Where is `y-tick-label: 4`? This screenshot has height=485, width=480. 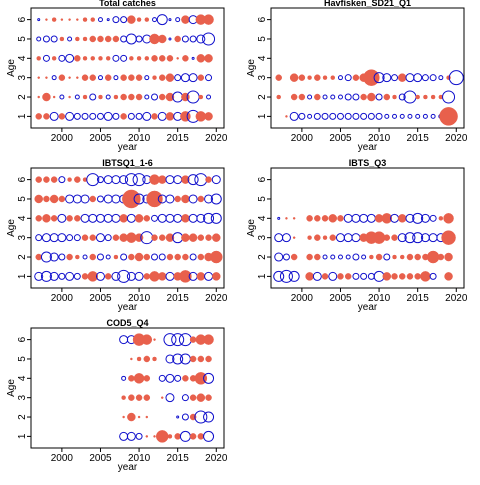
y-tick-label: 4 is located at coordinates (262, 58).